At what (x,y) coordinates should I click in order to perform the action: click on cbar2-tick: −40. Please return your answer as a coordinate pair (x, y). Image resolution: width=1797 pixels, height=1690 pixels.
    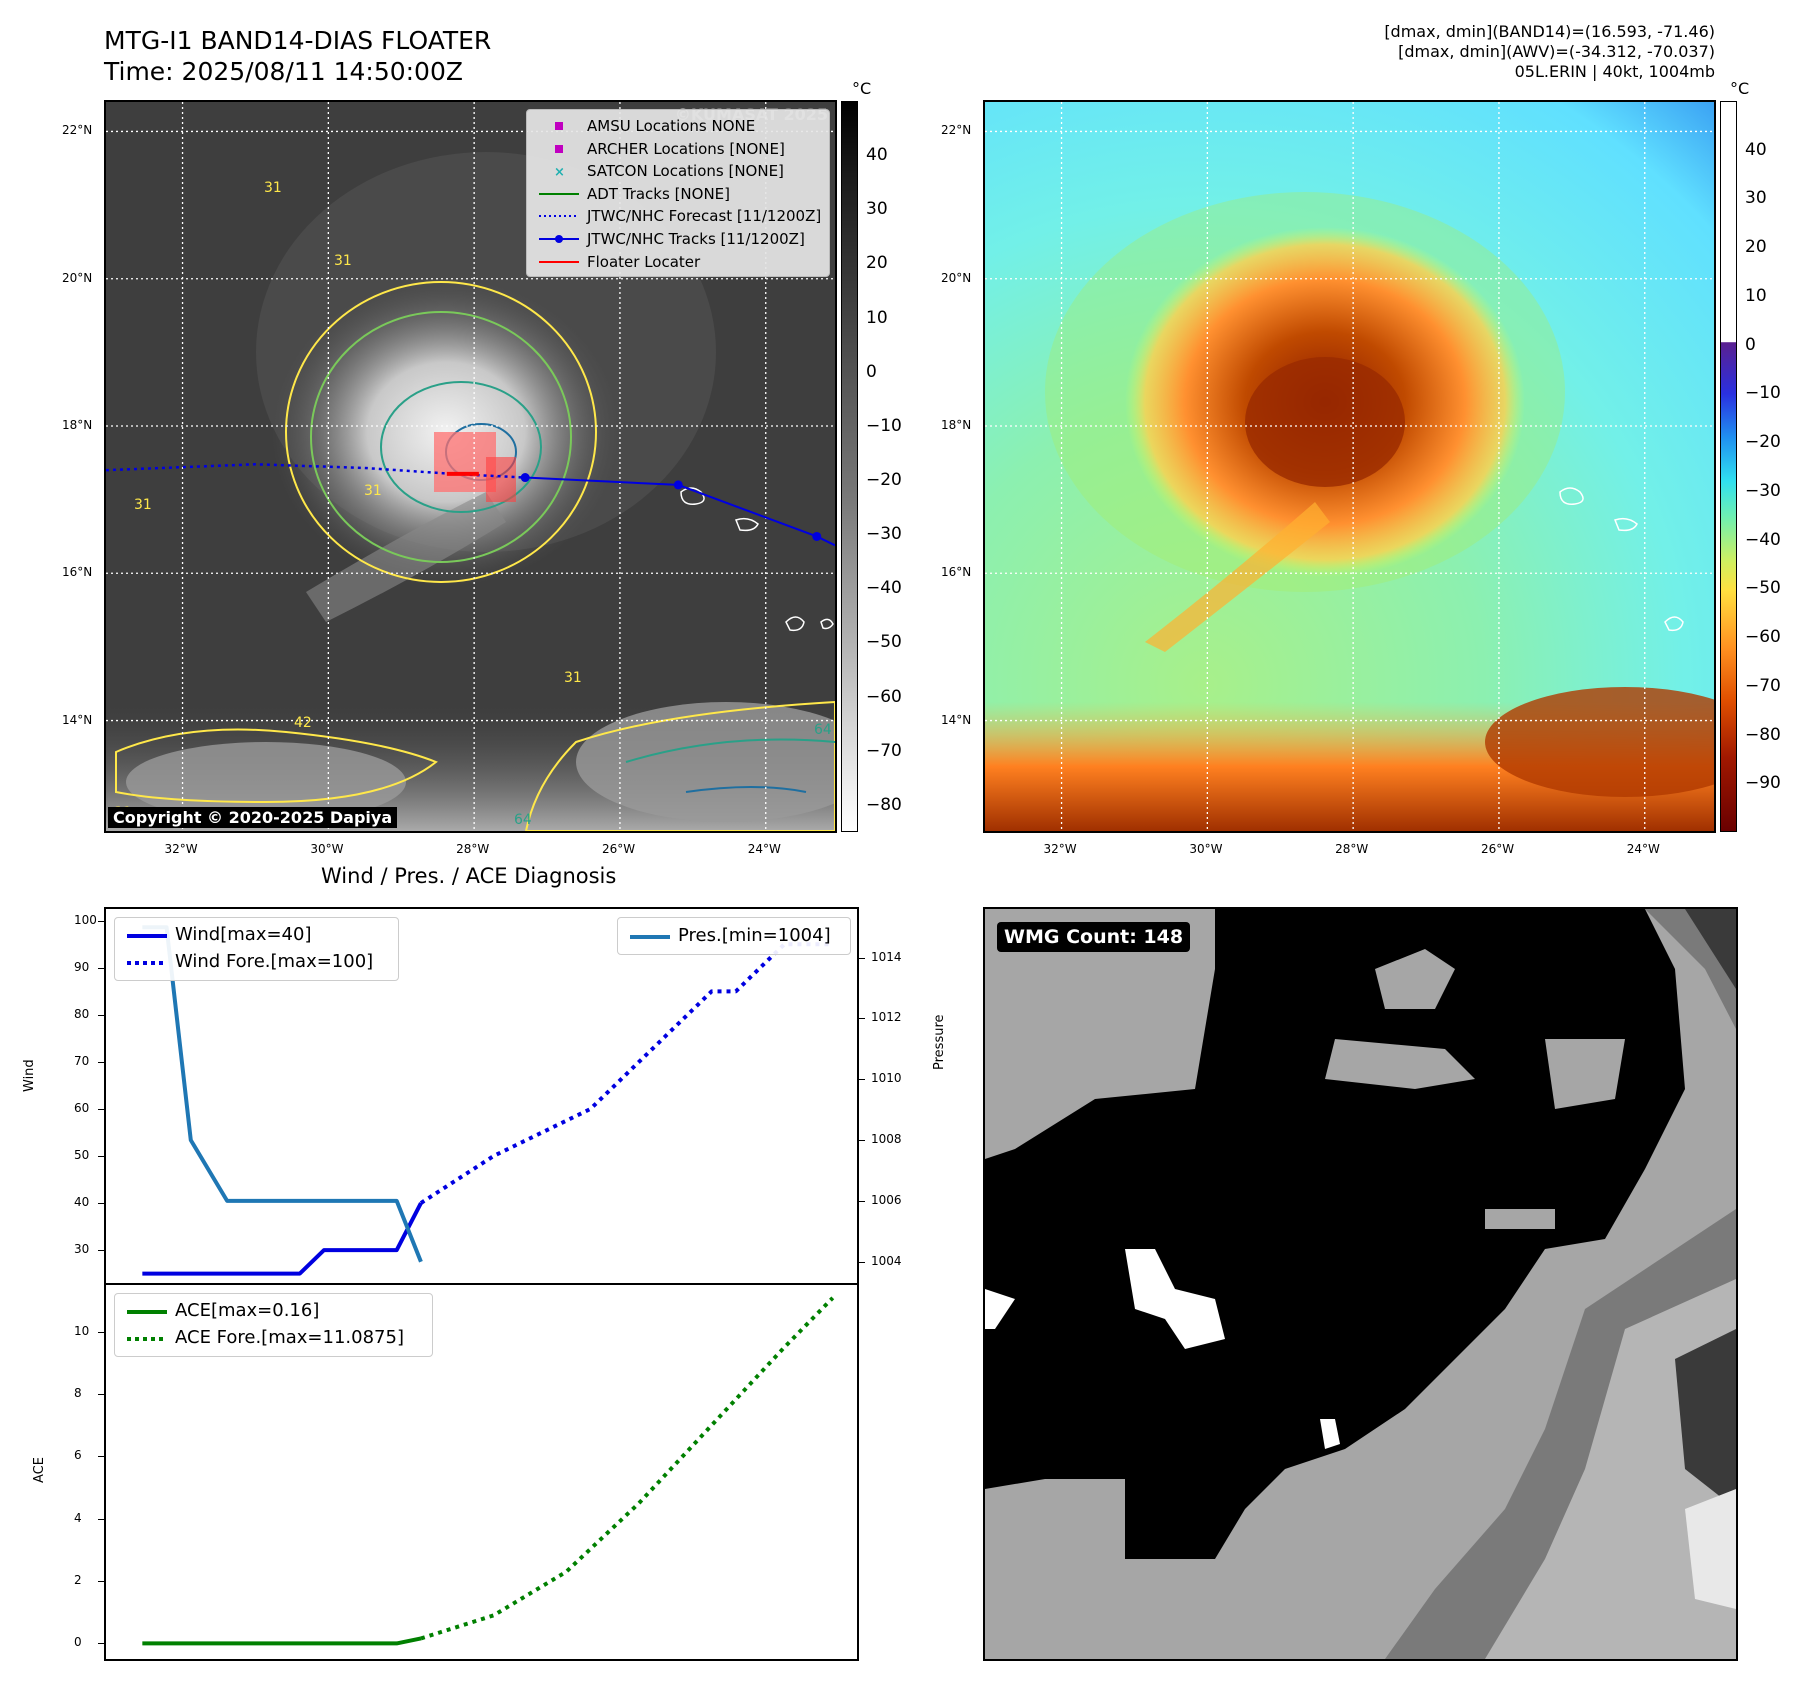
    Looking at the image, I should click on (1763, 539).